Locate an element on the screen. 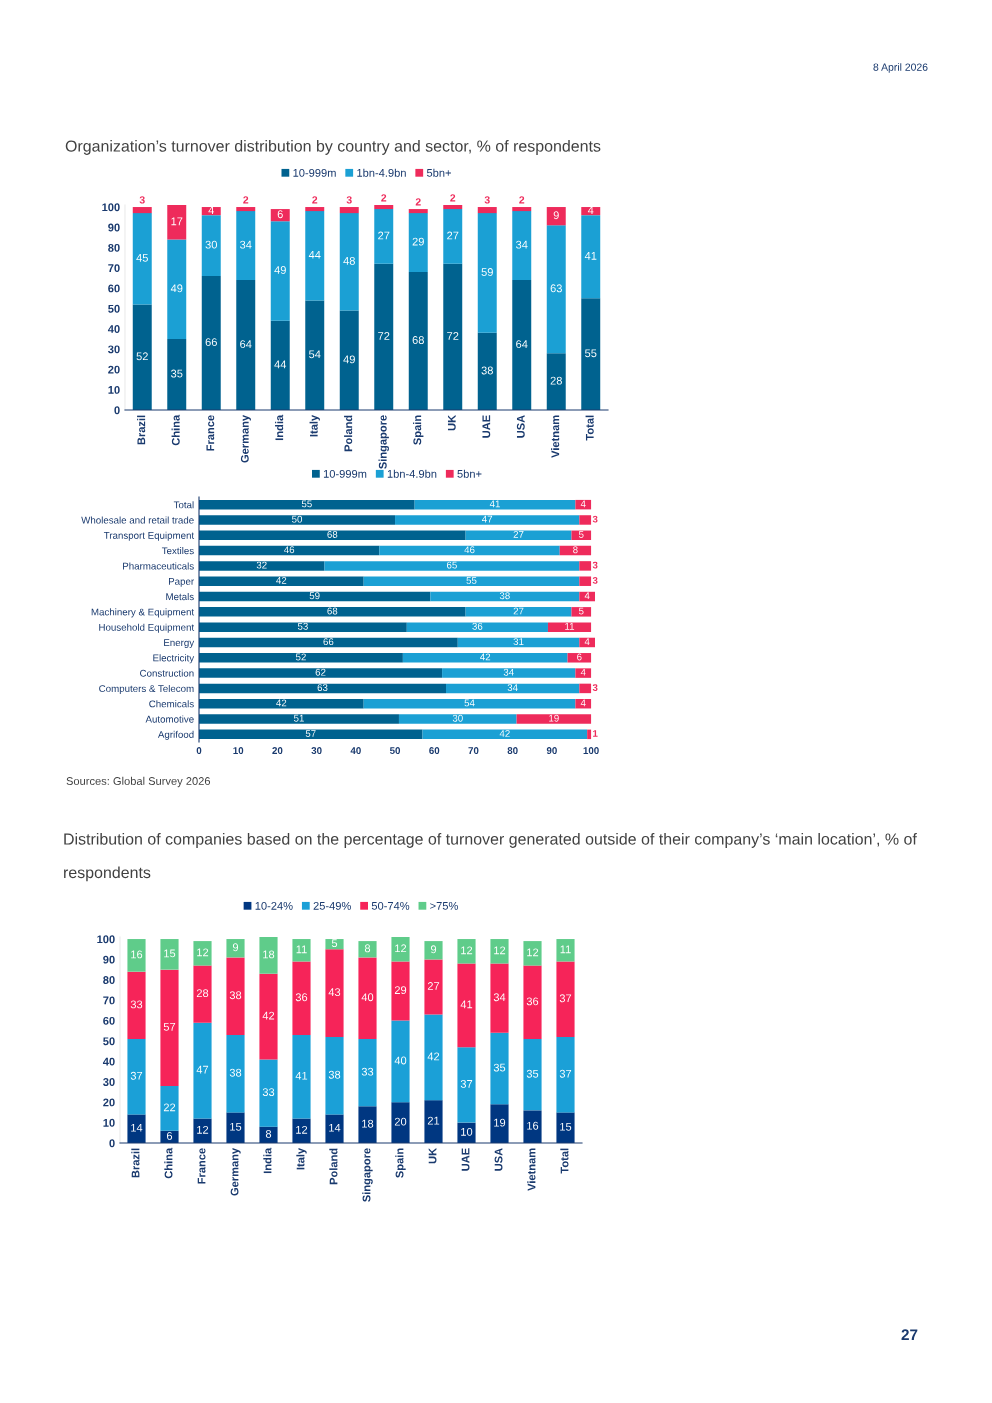 This screenshot has height=1403, width=992. data-label: 30 is located at coordinates (457, 718).